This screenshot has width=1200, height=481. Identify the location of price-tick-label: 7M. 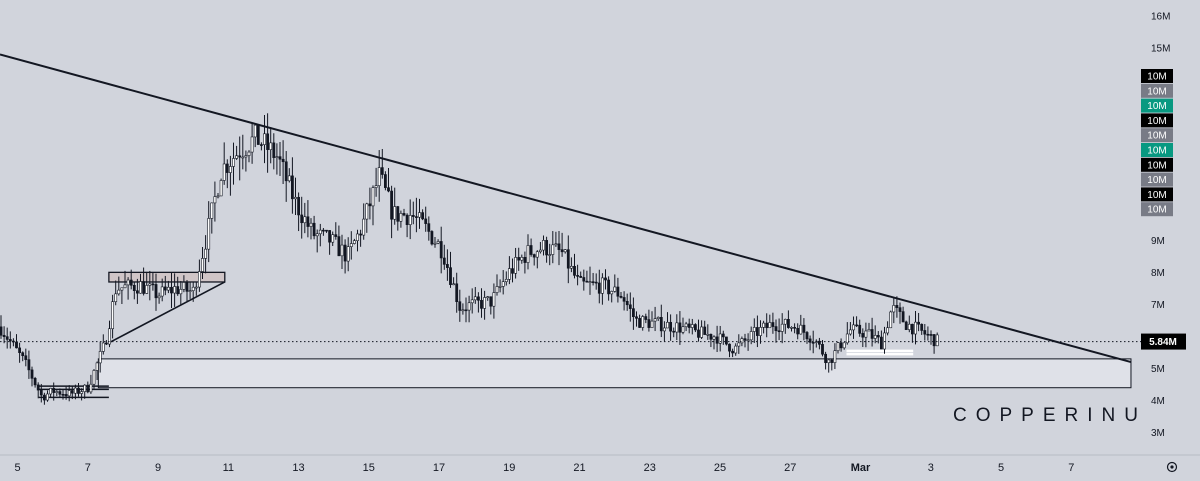
(1158, 305).